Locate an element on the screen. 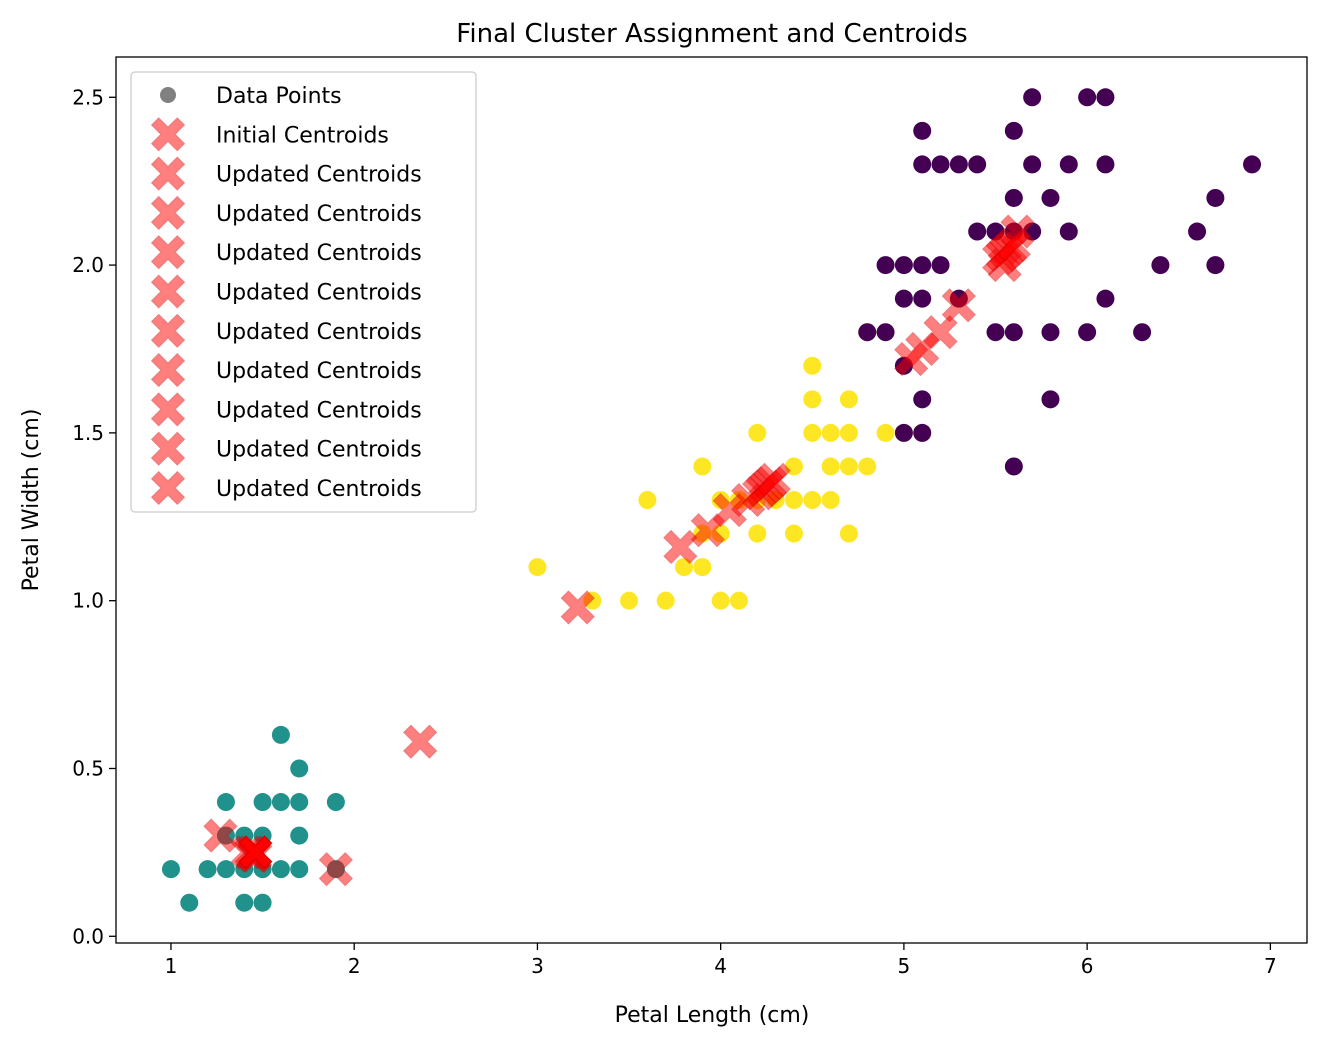 This screenshot has width=1326, height=1046. x-tick-label: 3 is located at coordinates (537, 966).